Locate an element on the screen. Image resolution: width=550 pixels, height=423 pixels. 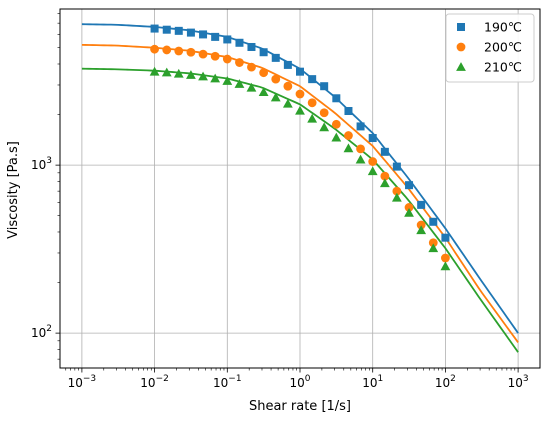
y-axis-label: Viscosity [Pa.s] is located at coordinates (13, 190).